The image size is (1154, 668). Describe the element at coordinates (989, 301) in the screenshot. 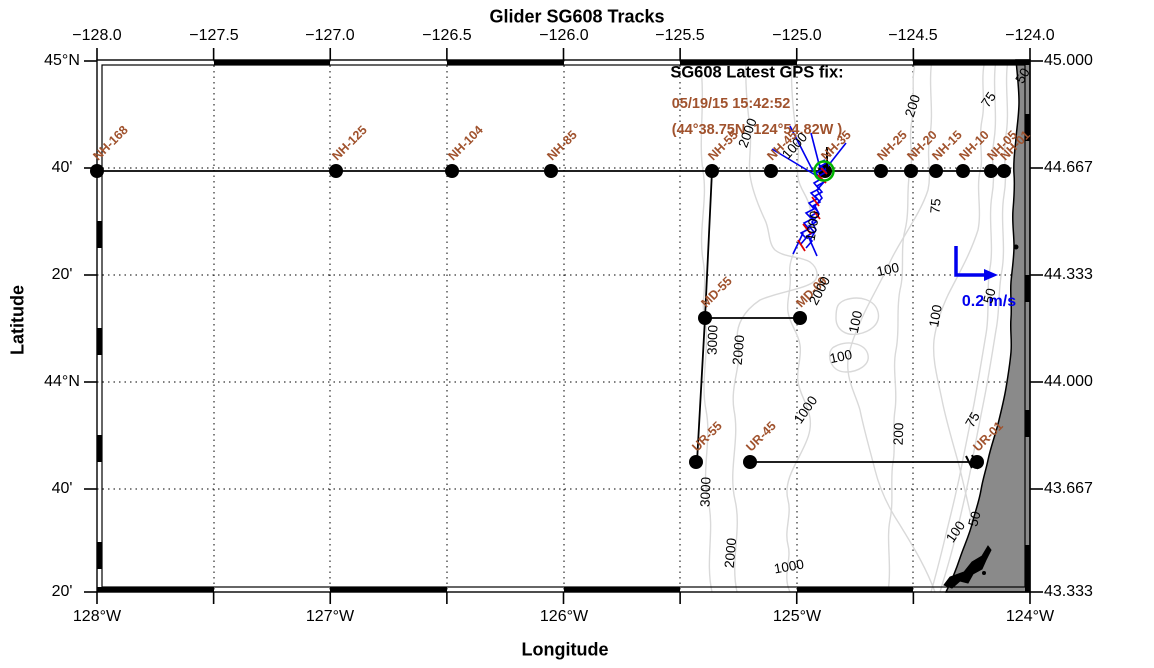

I see `velocity-scale-label: 0.2 m/s` at that location.